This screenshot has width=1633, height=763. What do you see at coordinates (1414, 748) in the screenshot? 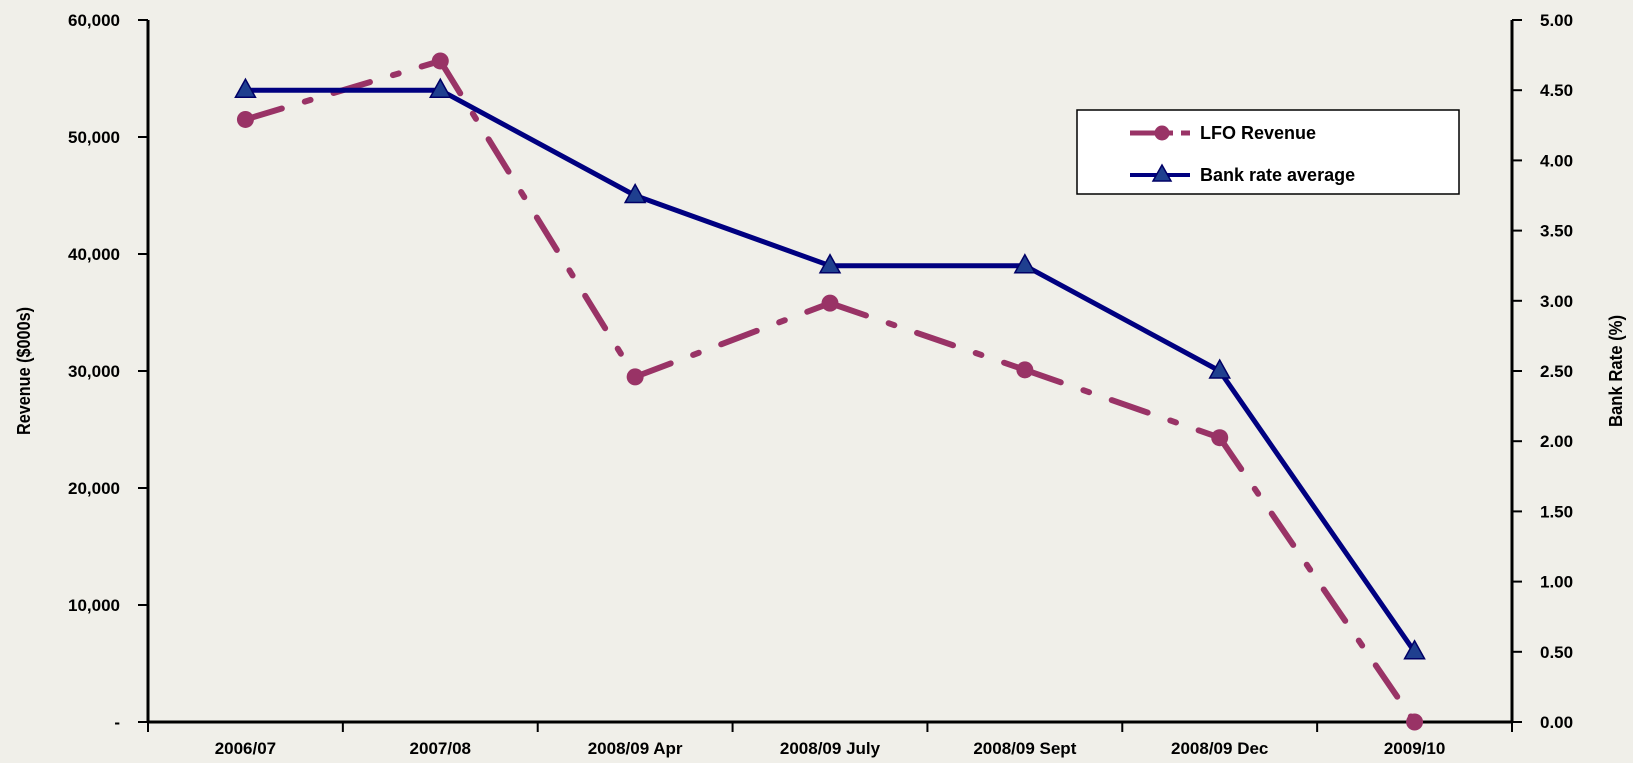
I see `x-tick-label: 2009/10` at bounding box center [1414, 748].